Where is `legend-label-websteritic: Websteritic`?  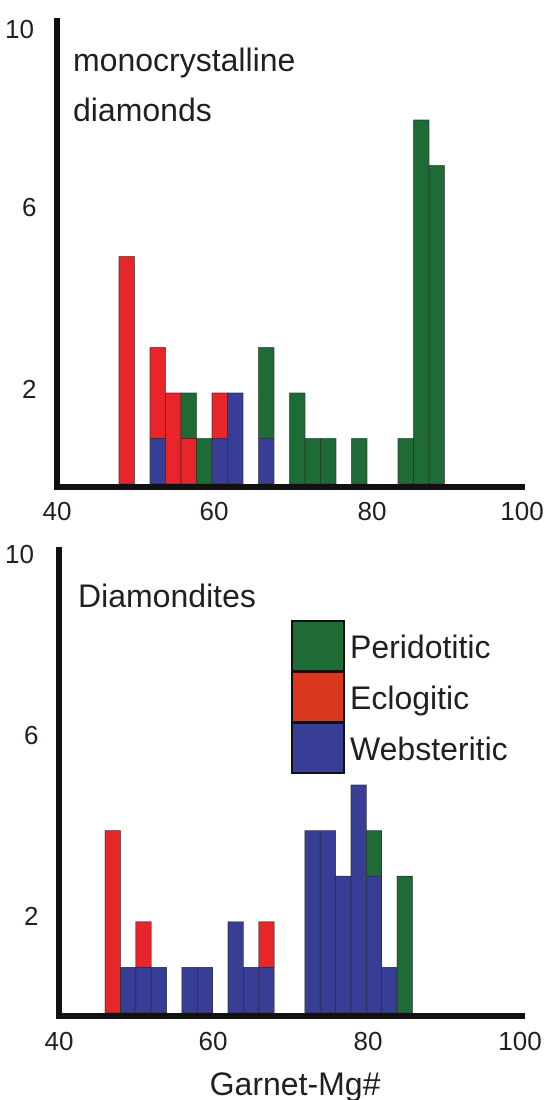 legend-label-websteritic: Websteritic is located at coordinates (429, 749).